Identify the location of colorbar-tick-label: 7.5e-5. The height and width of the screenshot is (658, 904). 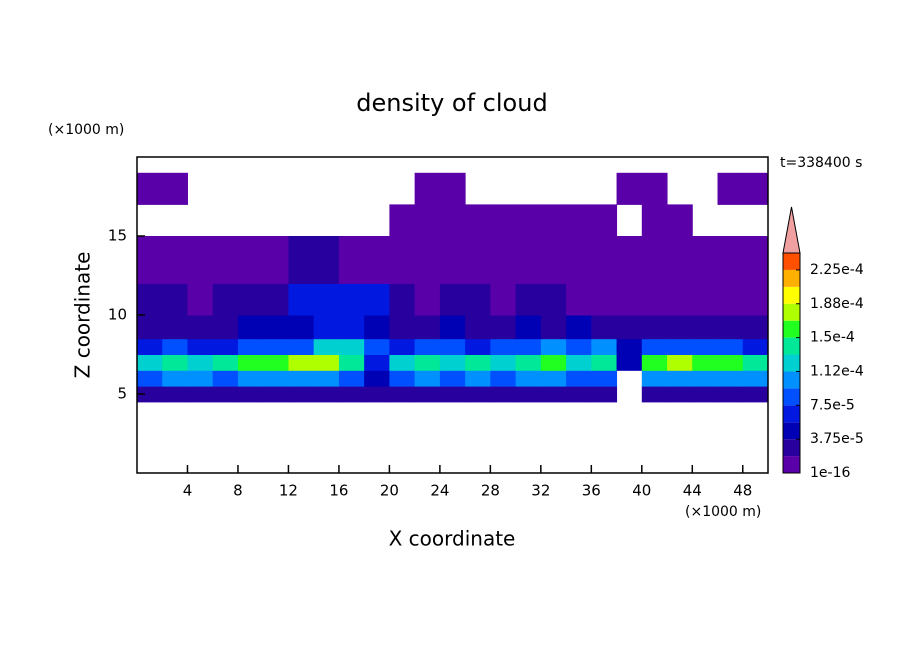
(832, 405).